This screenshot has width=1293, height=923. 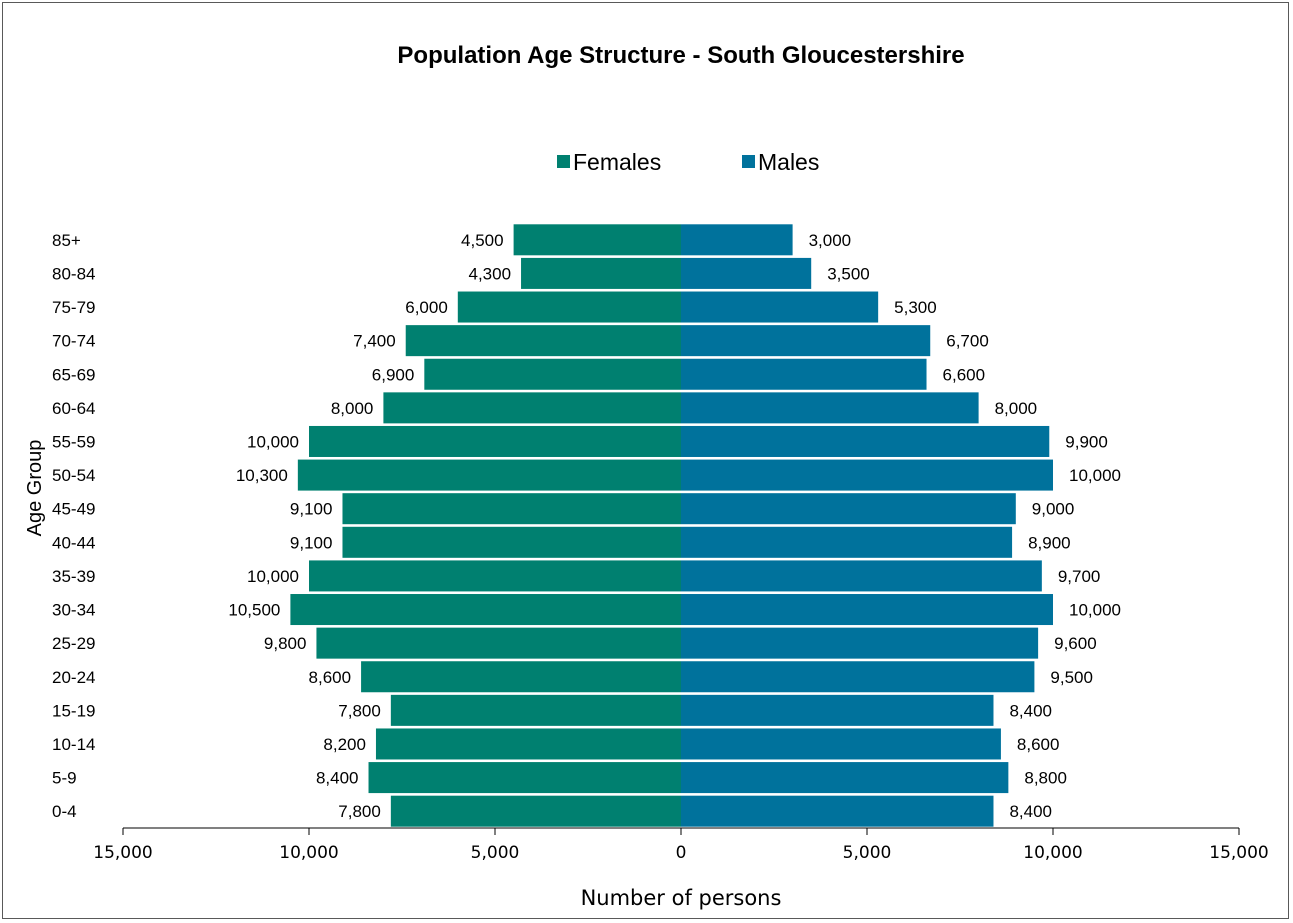 I want to click on value-label-females-85+: 4,500, so click(x=482, y=240).